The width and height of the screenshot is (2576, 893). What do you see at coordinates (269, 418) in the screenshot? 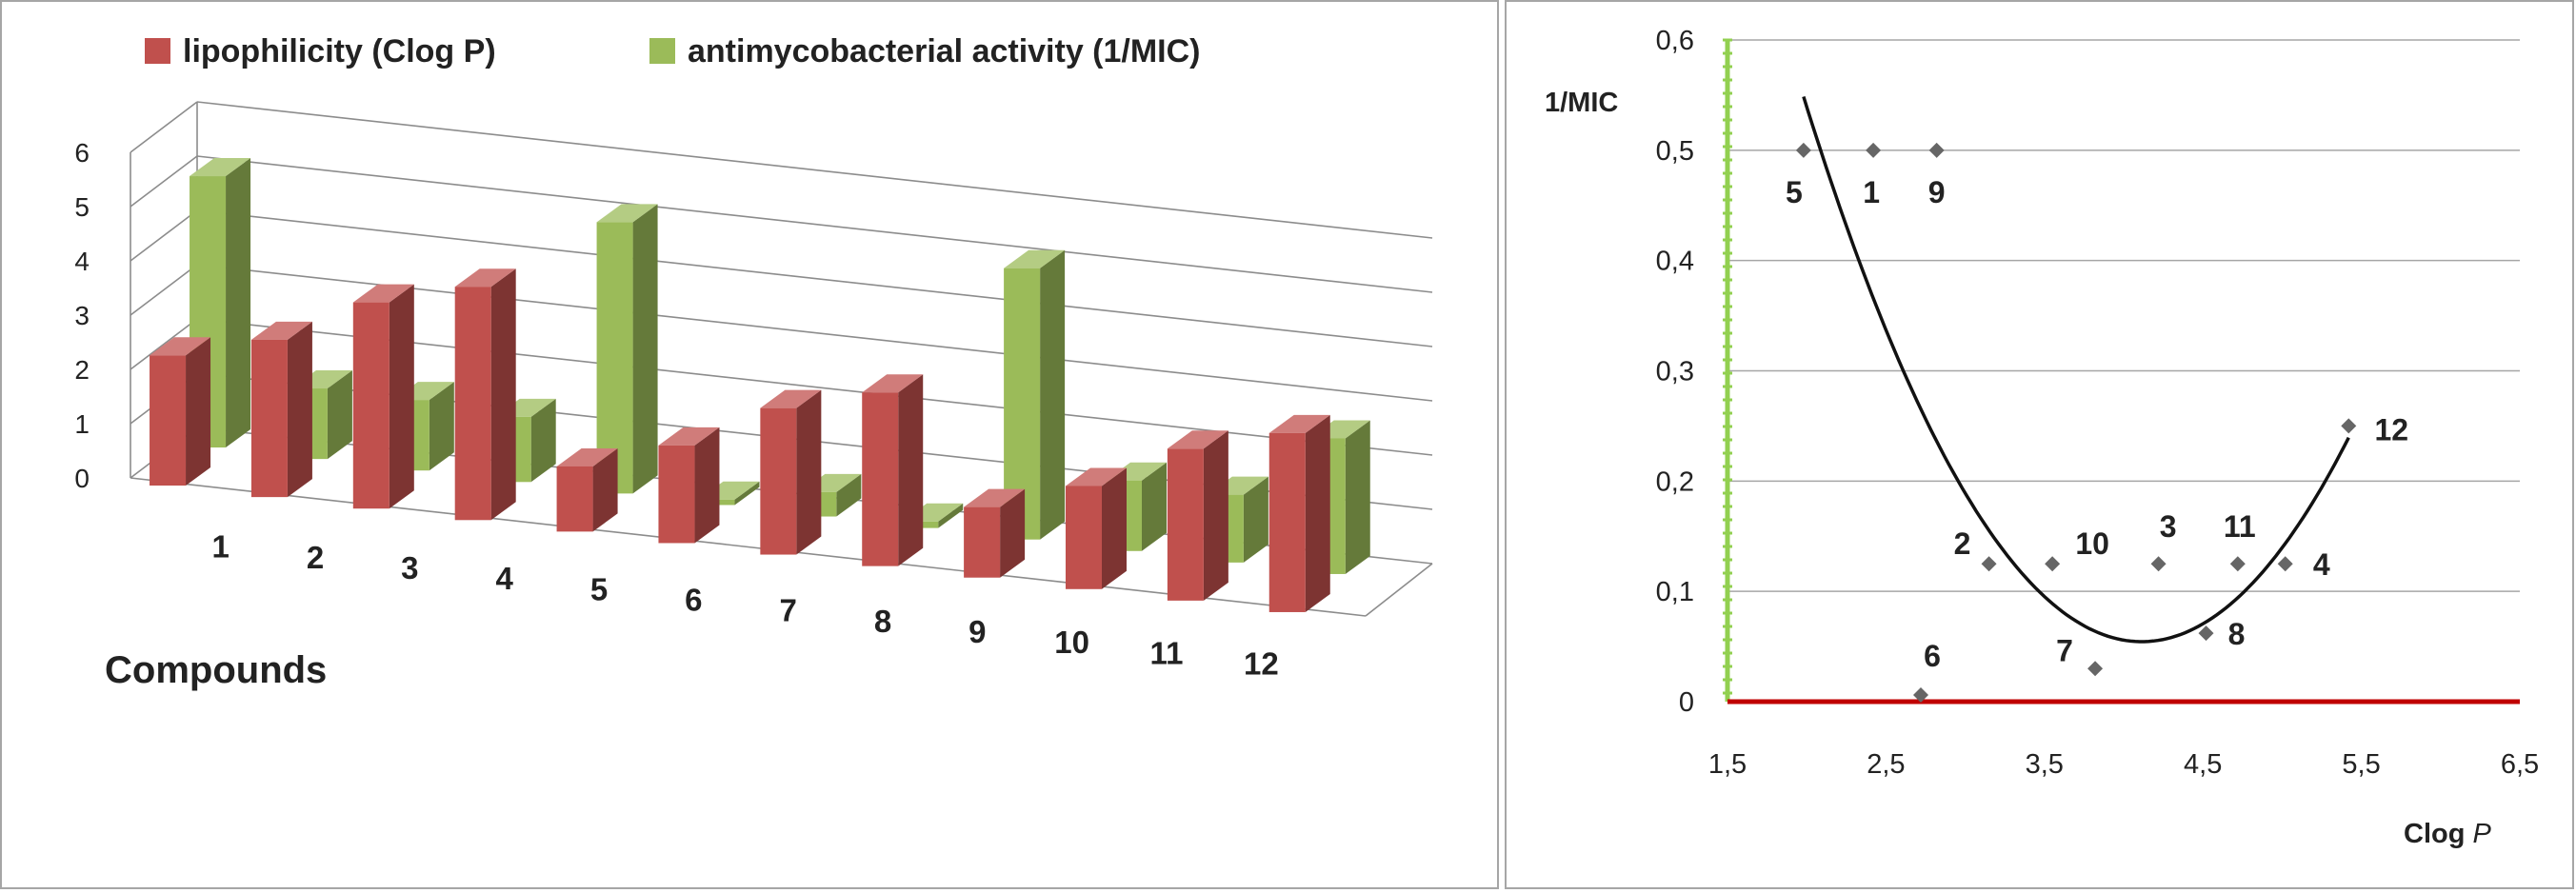
I see `bar-lipophilicity-2-front` at bounding box center [269, 418].